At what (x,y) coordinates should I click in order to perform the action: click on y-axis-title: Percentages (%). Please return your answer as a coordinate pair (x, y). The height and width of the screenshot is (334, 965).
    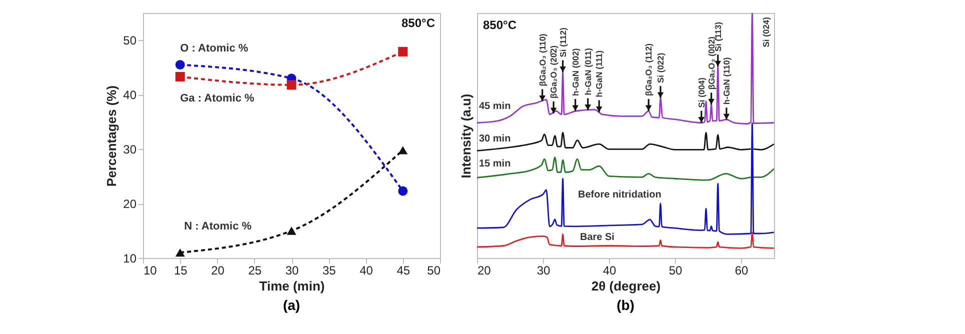
    Looking at the image, I should click on (112, 136).